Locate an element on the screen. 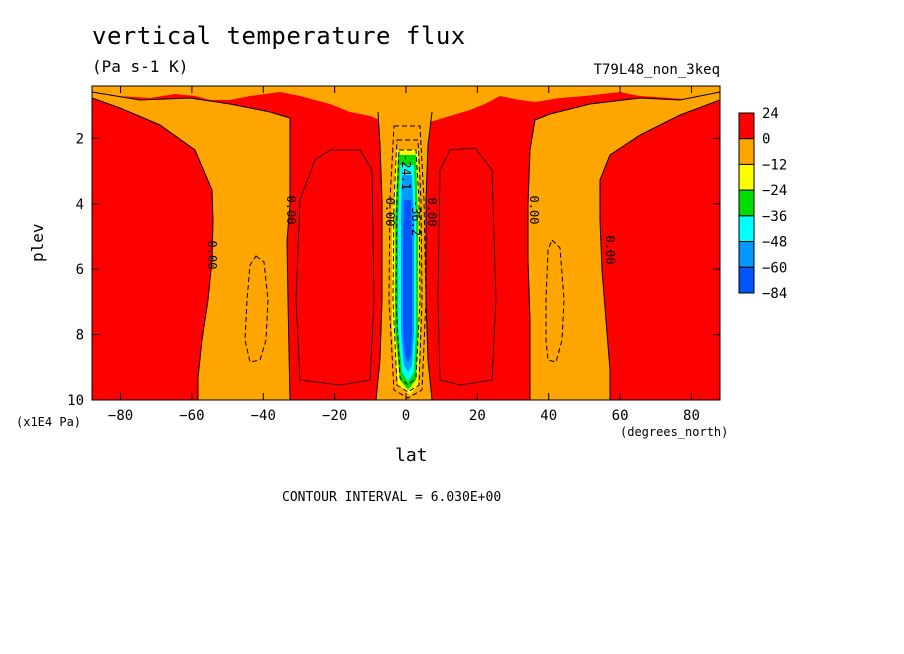 The image size is (904, 654). x-axis-units: (degrees_north) is located at coordinates (674, 432).